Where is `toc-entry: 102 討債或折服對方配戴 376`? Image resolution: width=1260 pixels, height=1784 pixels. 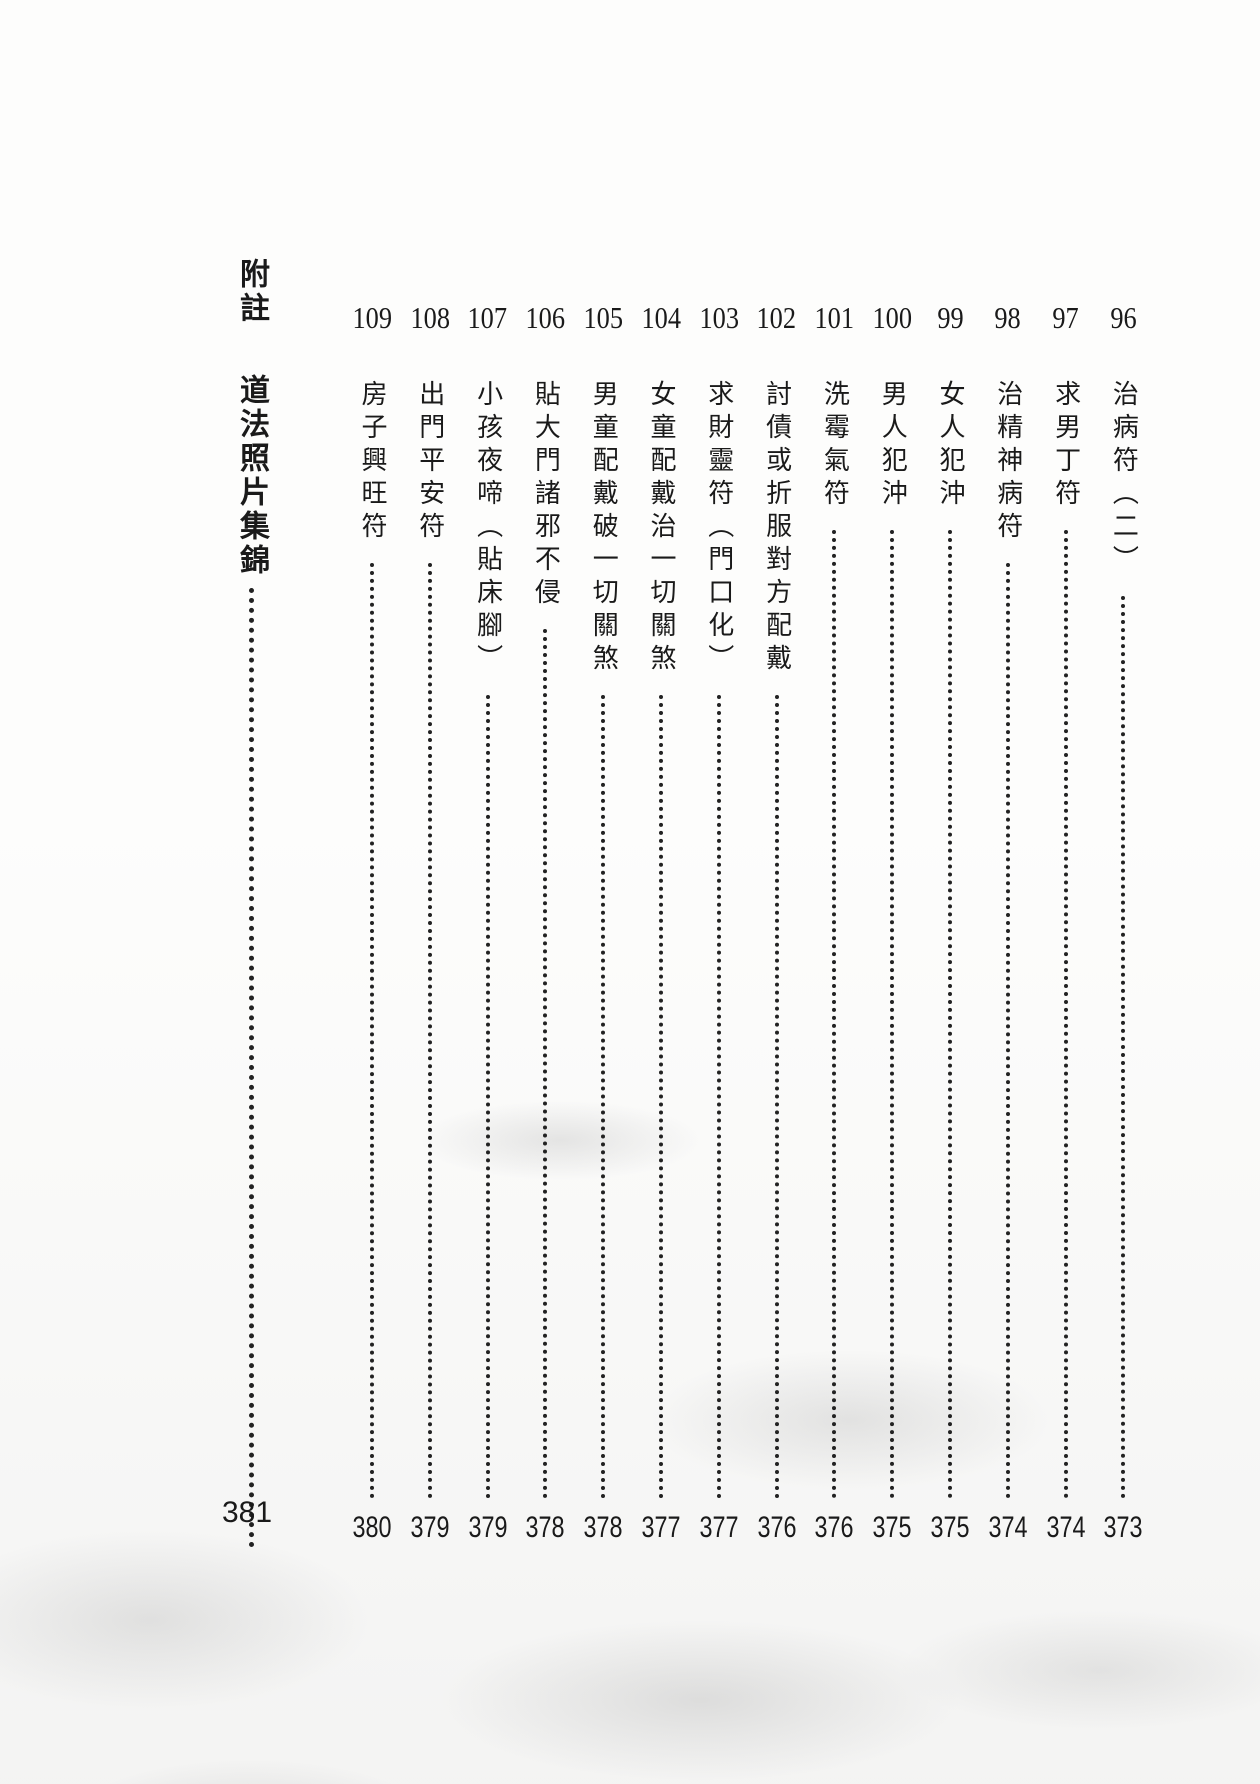
toc-entry: 102 討債或折服對方配戴 376 is located at coordinates (777, 922).